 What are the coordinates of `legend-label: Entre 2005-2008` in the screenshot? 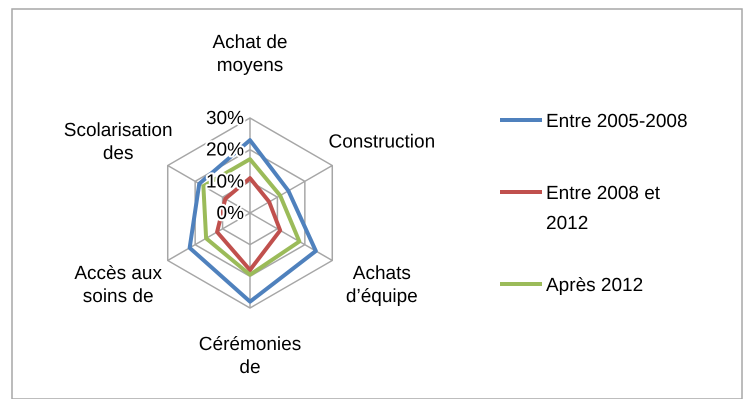 It's located at (617, 121).